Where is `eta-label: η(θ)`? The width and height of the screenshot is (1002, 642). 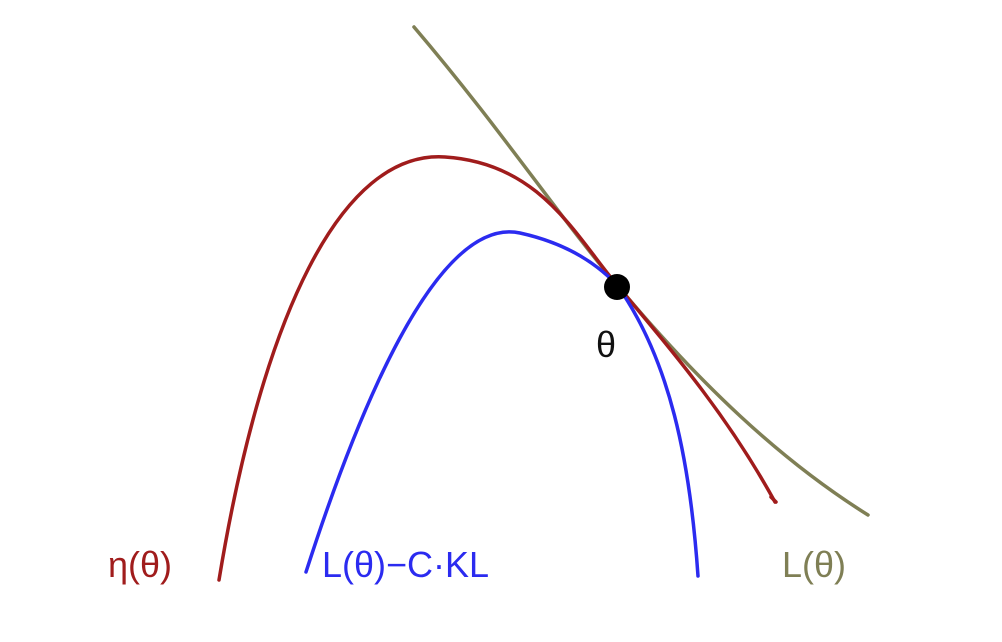 eta-label: η(θ) is located at coordinates (140, 564).